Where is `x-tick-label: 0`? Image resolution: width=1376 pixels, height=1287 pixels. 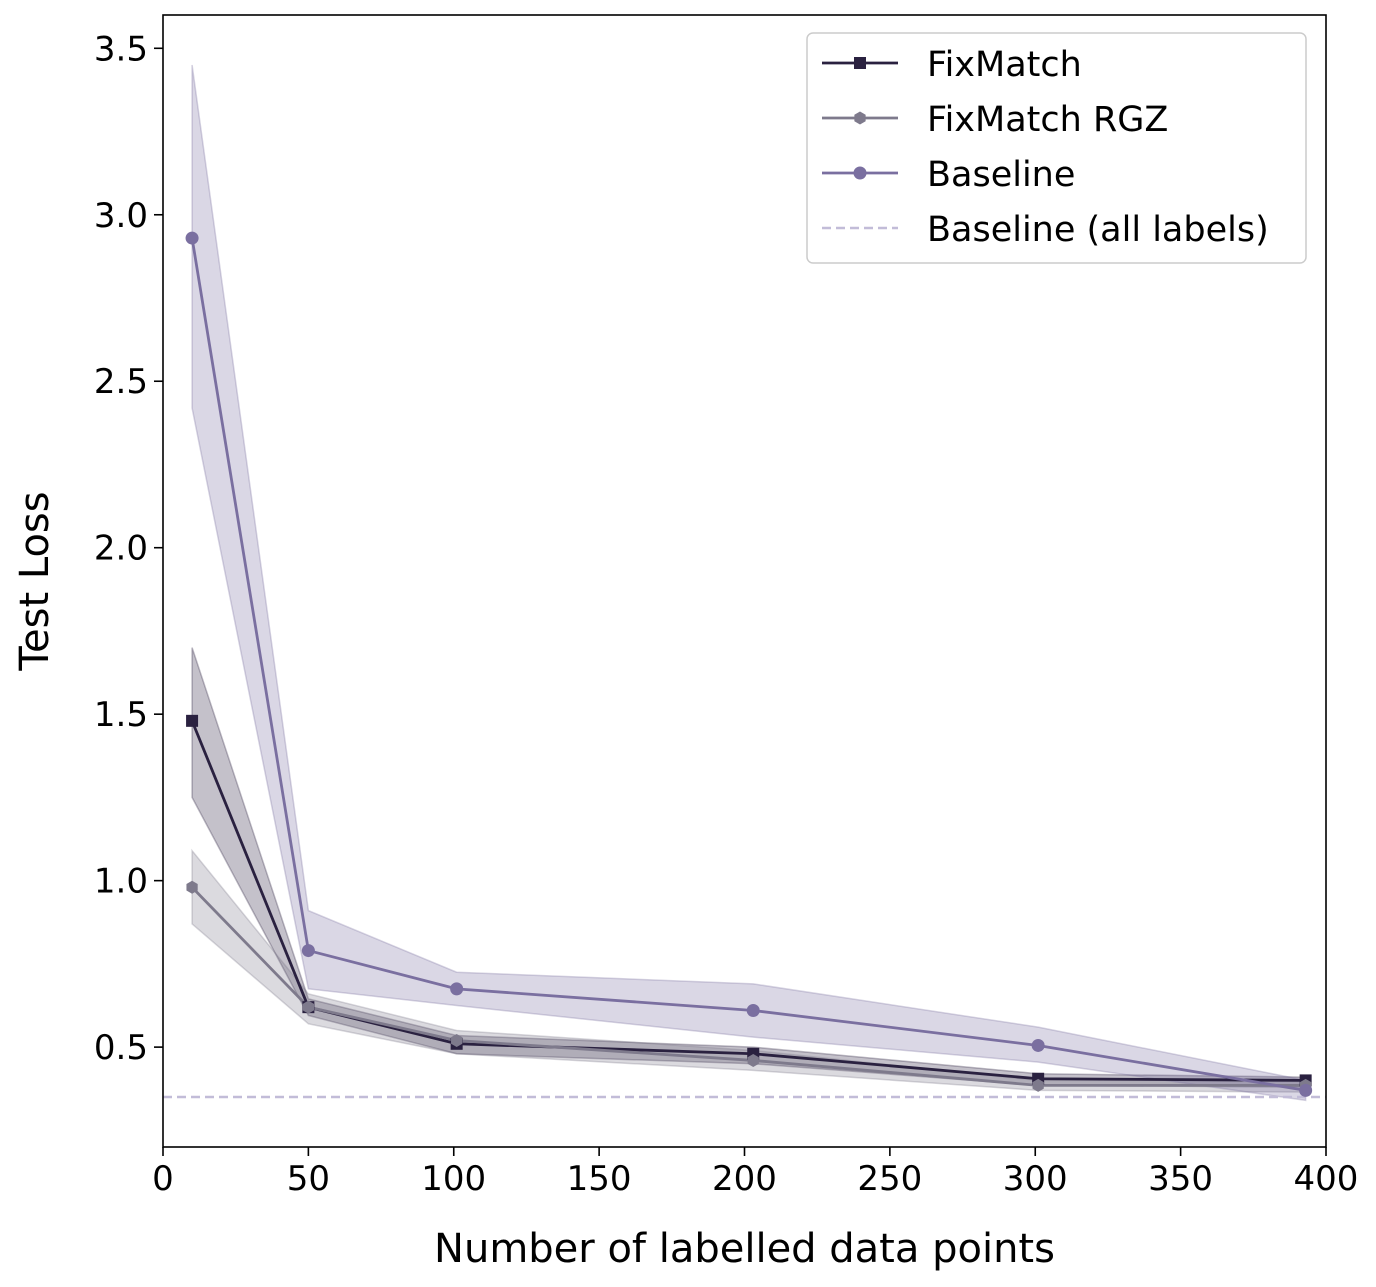 x-tick-label: 0 is located at coordinates (163, 1179).